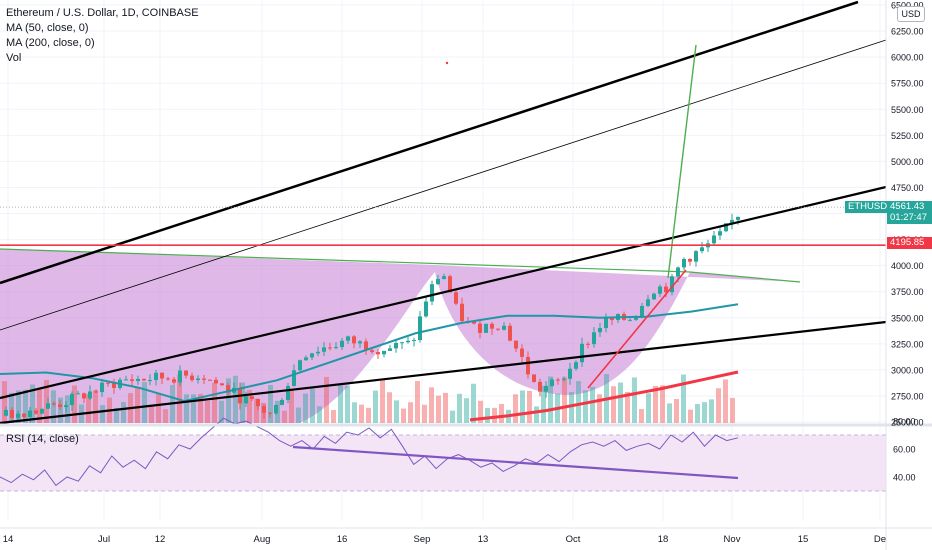 The height and width of the screenshot is (550, 932). I want to click on countdown-tag: 01:27:47, so click(909, 218).